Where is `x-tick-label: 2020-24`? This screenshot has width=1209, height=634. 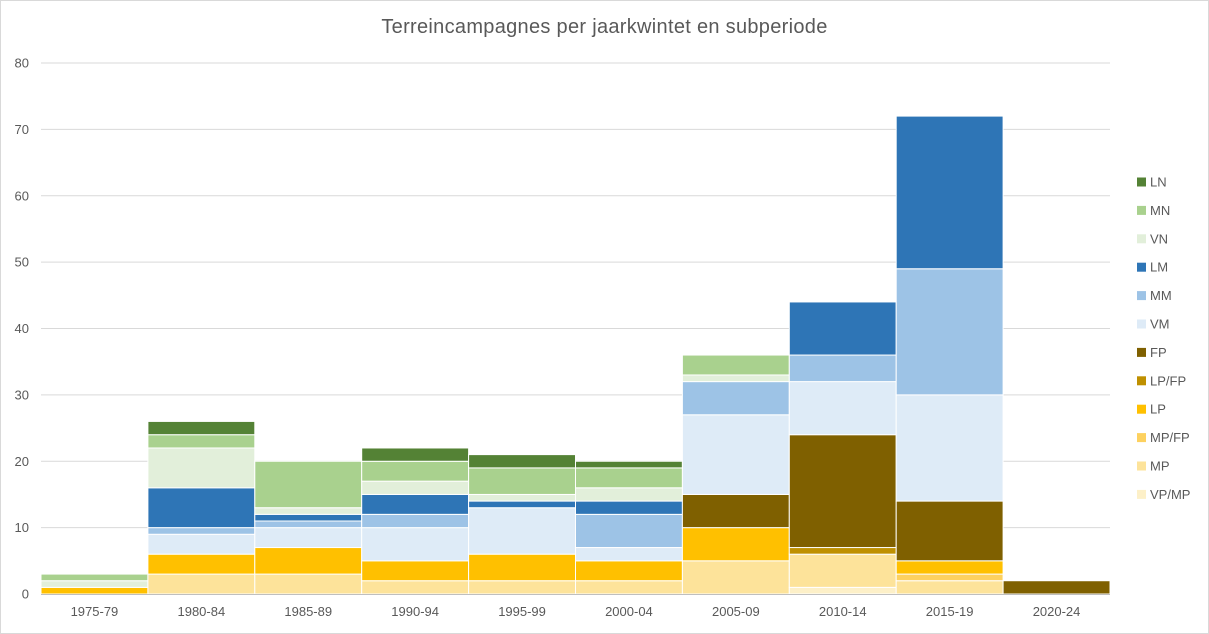 x-tick-label: 2020-24 is located at coordinates (1057, 611).